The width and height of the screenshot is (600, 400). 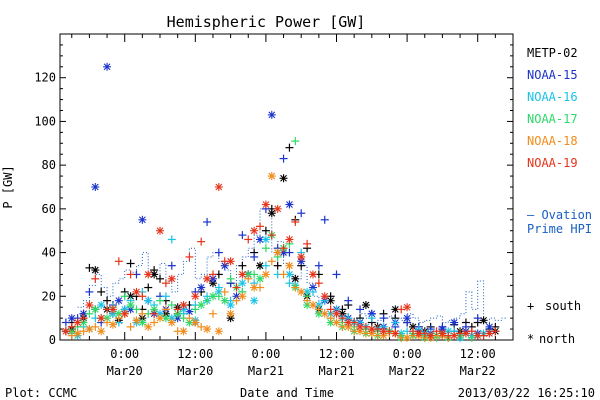 I want to click on legend-item: NOAA-15, so click(x=552, y=75).